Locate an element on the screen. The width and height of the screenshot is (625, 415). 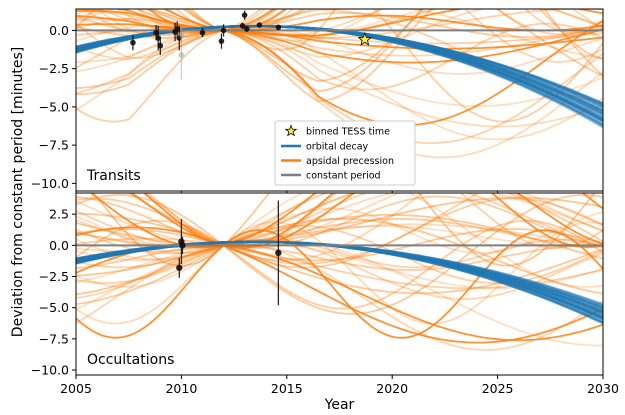
legend-precession-label: apsidal precession is located at coordinates (350, 161).